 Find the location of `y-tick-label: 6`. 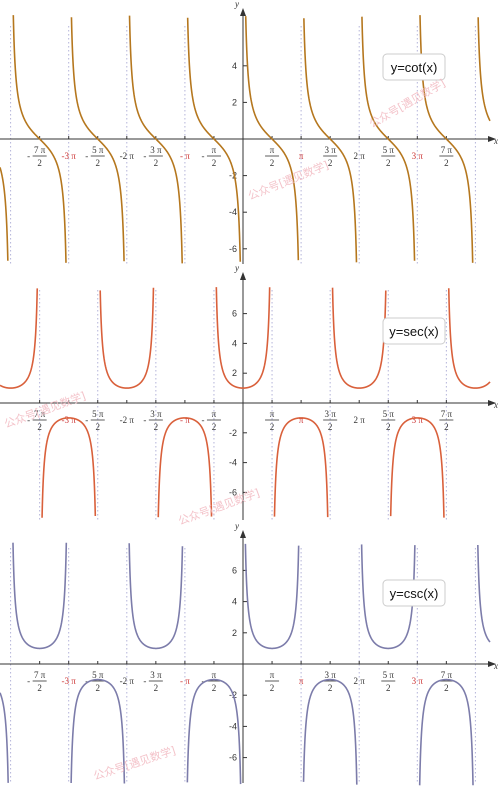

y-tick-label: 6 is located at coordinates (234, 570).